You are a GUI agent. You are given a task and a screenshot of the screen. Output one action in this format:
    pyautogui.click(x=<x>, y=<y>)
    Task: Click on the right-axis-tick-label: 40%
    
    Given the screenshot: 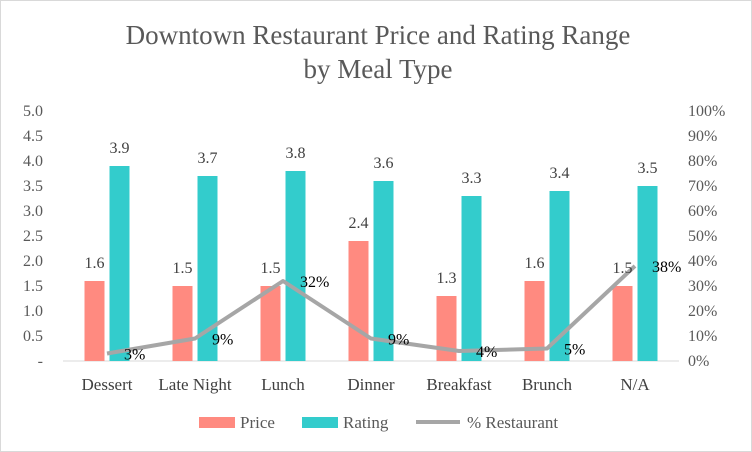 What is the action you would take?
    pyautogui.click(x=702, y=261)
    